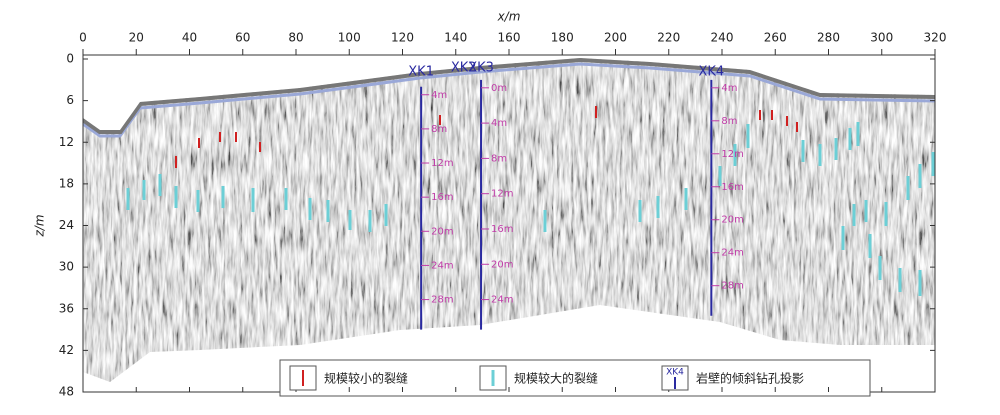  I want to click on y-axis-label: z/m, so click(40, 225).